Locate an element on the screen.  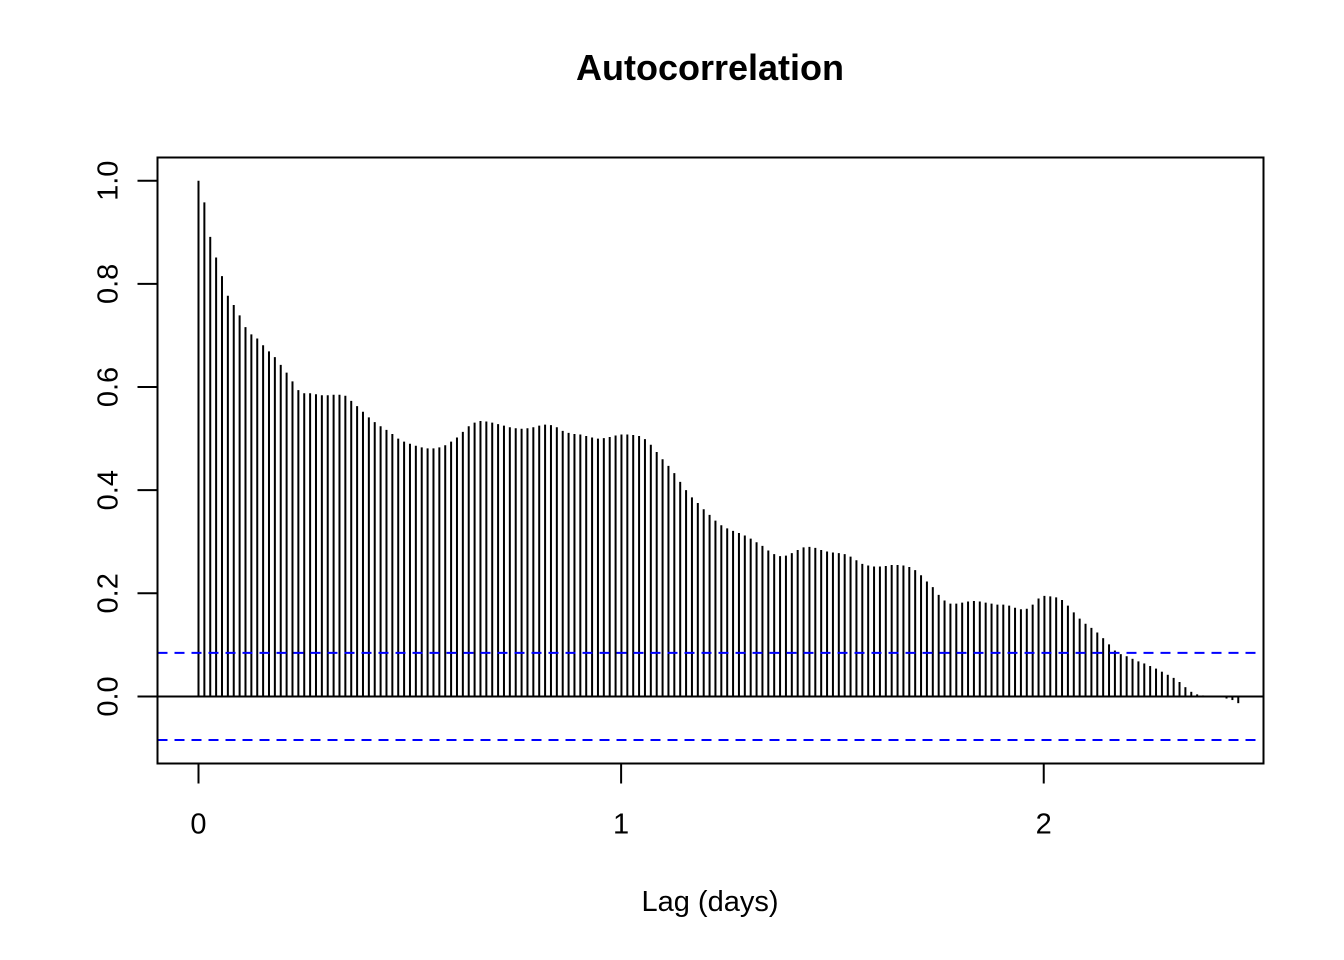
y-tick-label: 0.0 is located at coordinates (109, 696).